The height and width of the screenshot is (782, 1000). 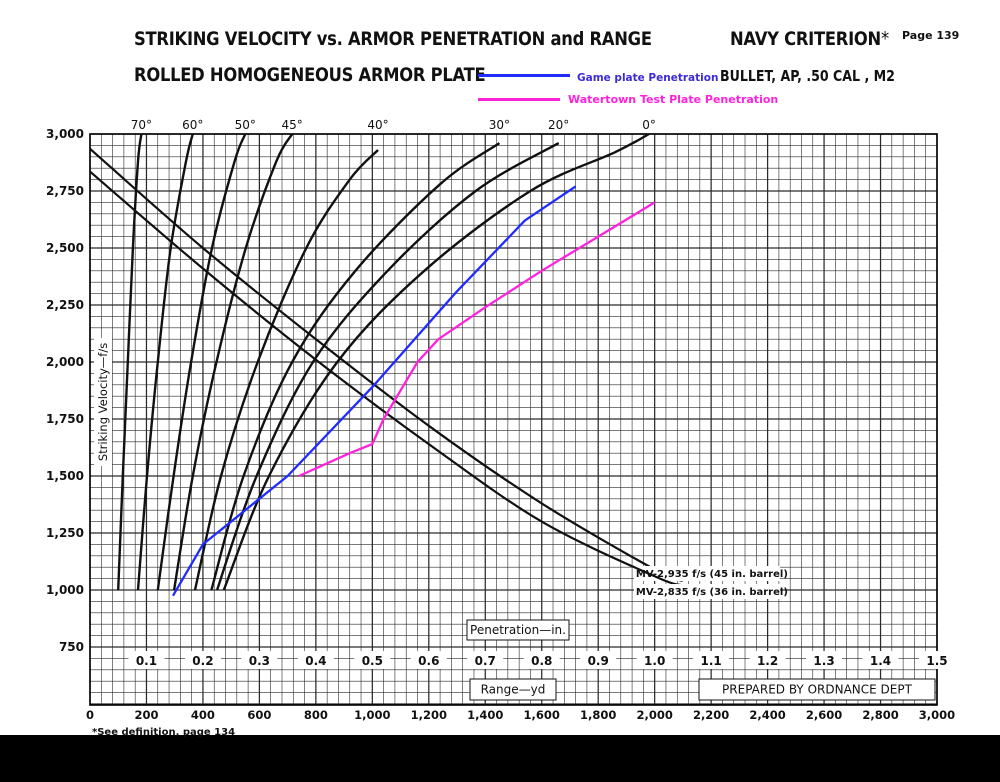 I want to click on range-curve-label-box, so click(x=706, y=573).